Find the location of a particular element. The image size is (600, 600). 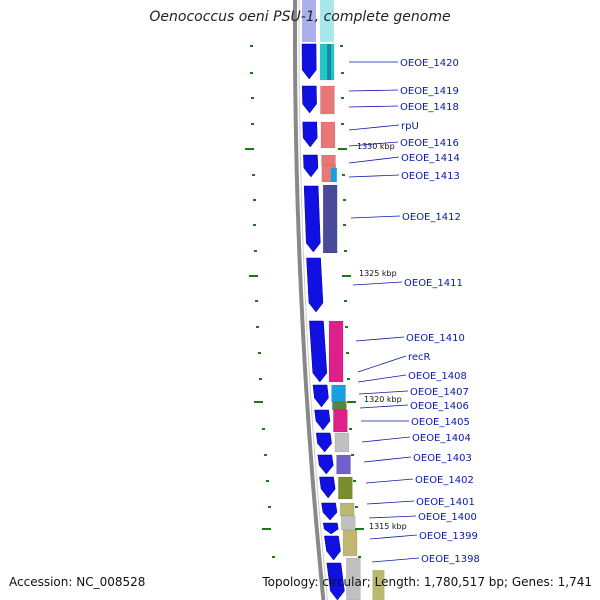

gene-label: rpU is located at coordinates (410, 126).